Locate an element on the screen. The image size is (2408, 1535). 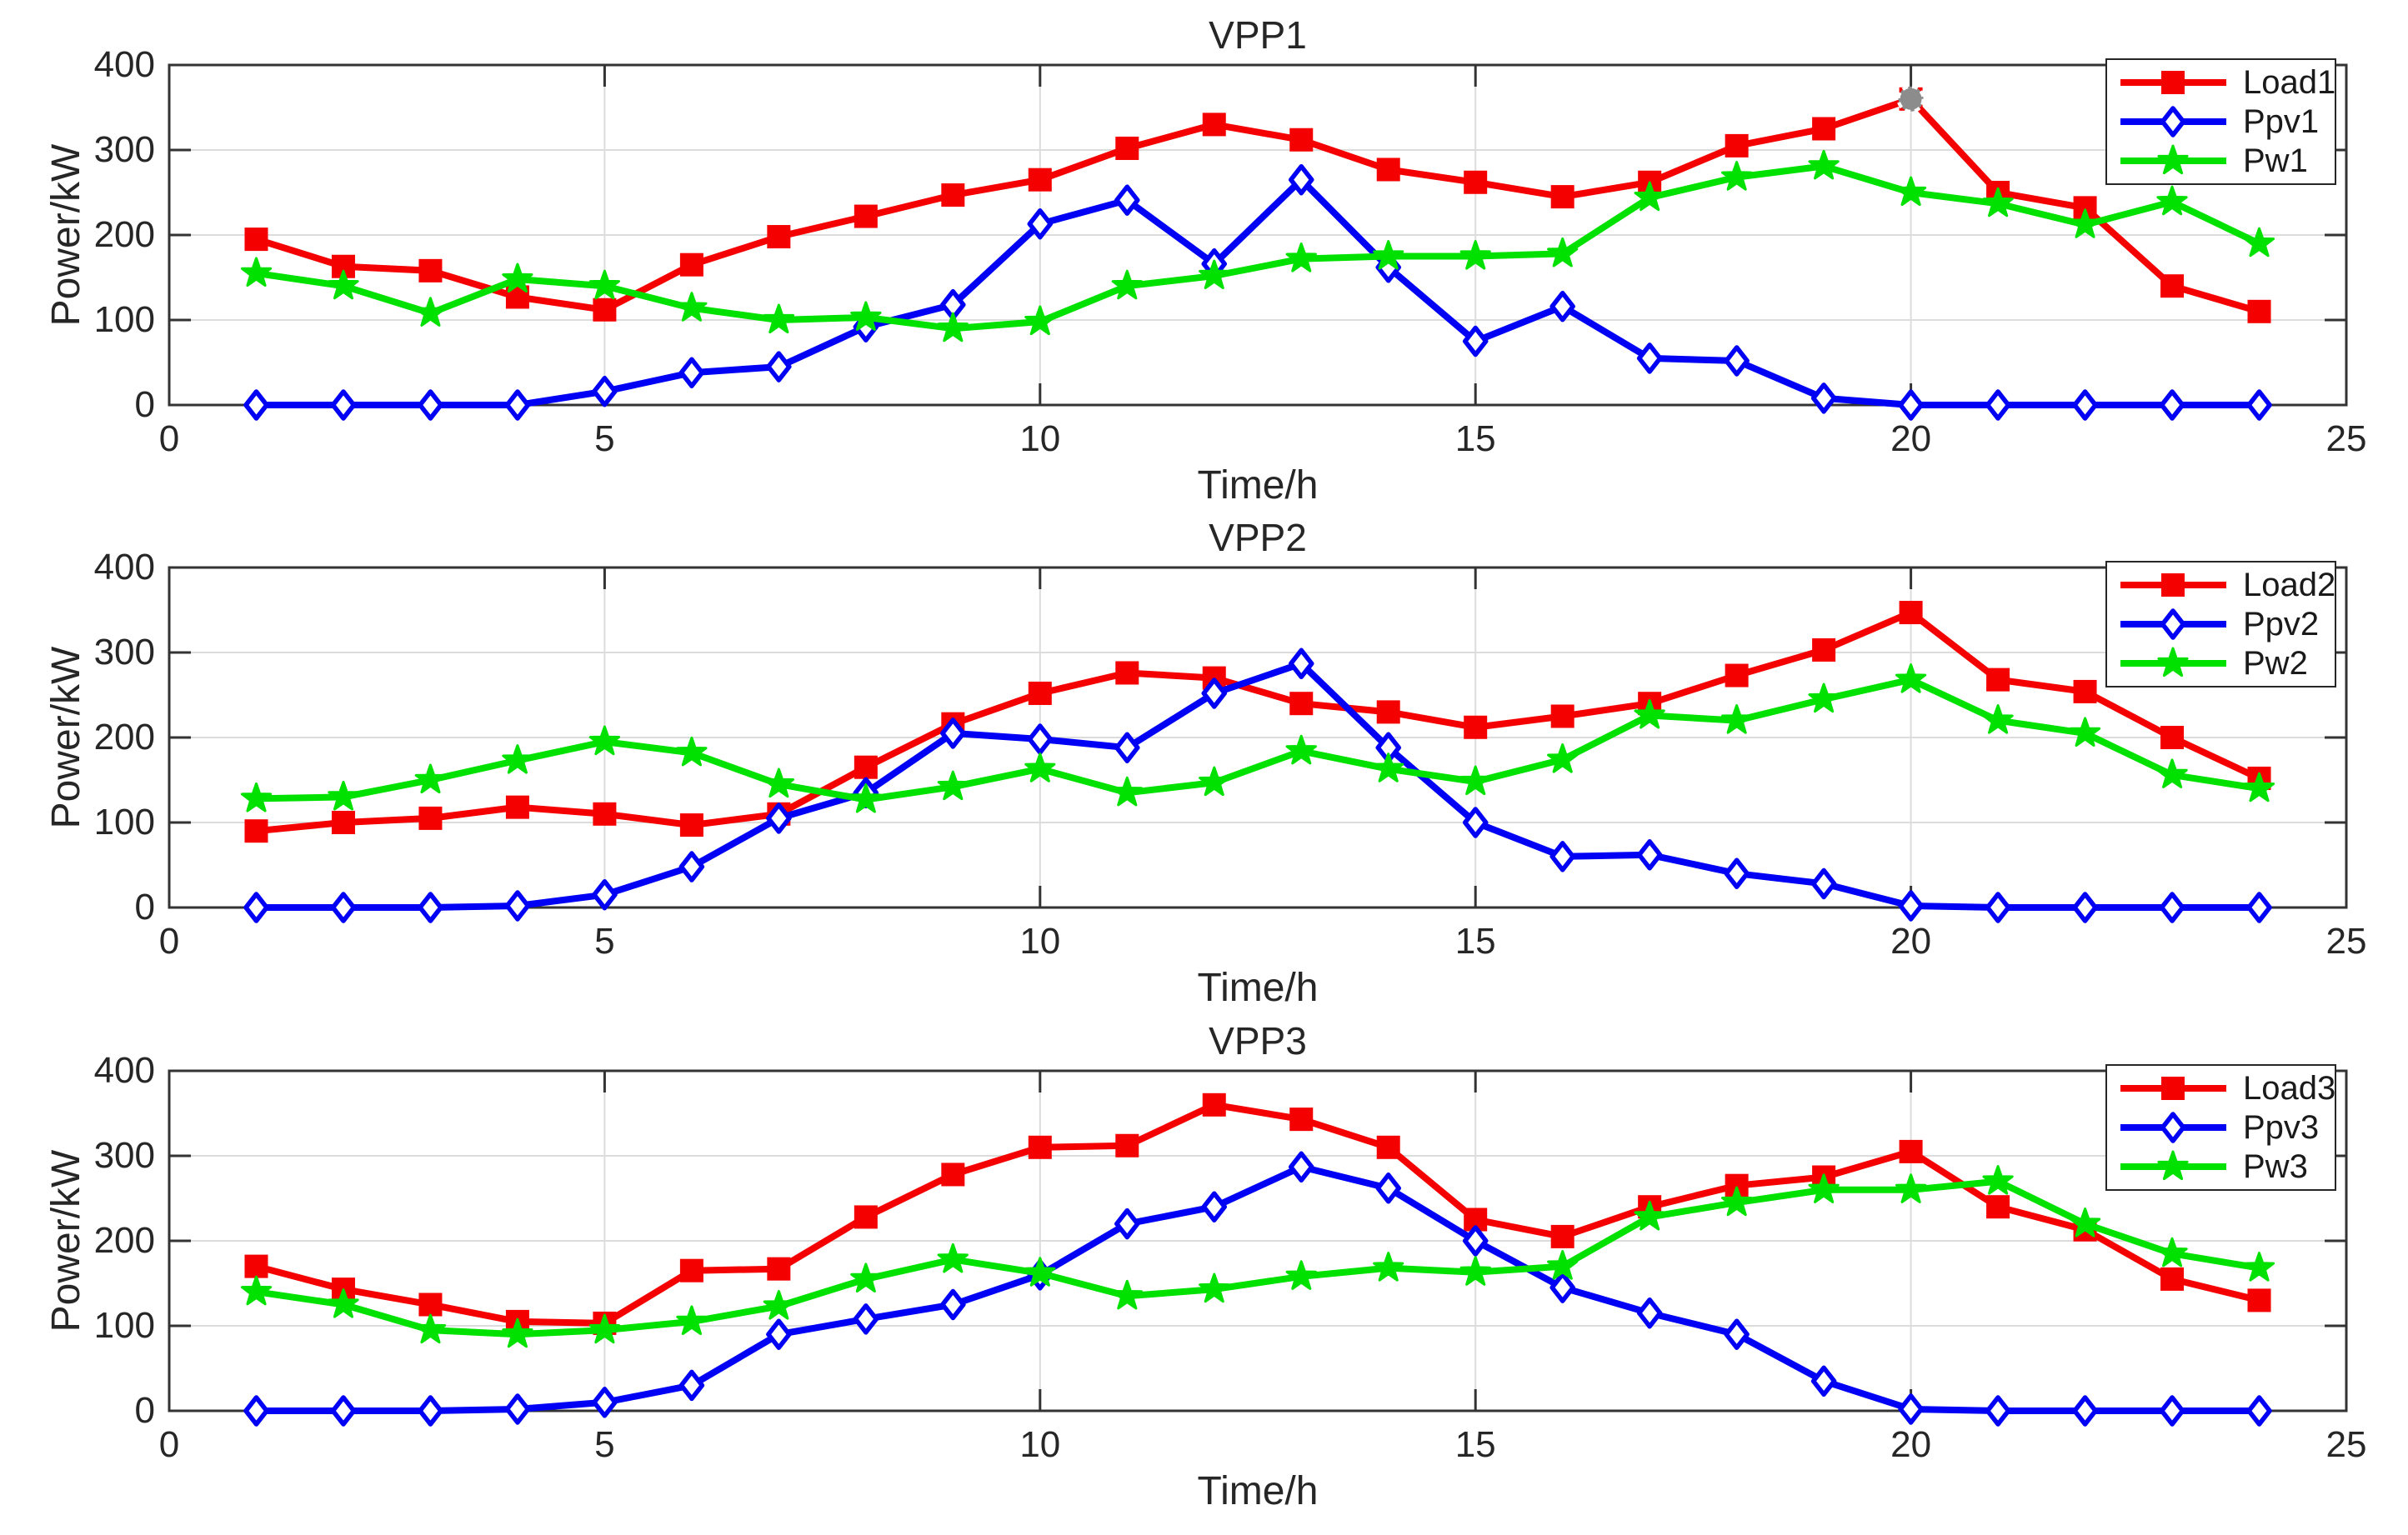
load1-line-marker-icon is located at coordinates (2173, 83).